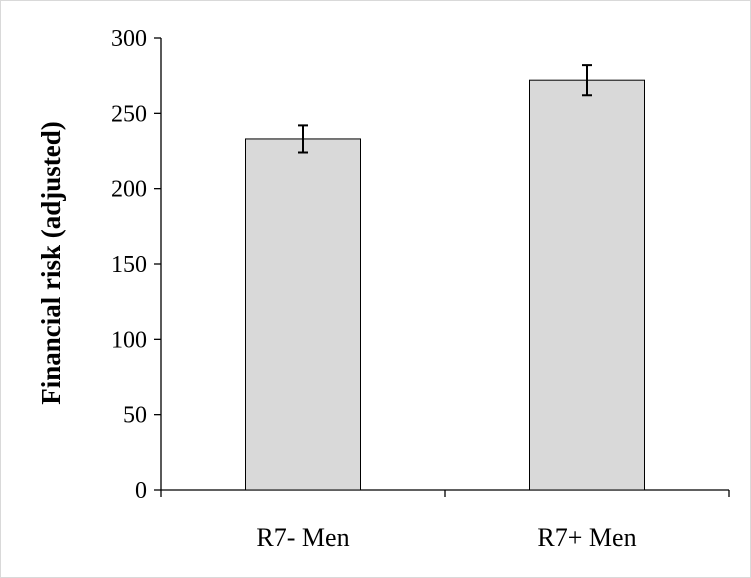  I want to click on x-category-label: R7+ Men, so click(586, 537).